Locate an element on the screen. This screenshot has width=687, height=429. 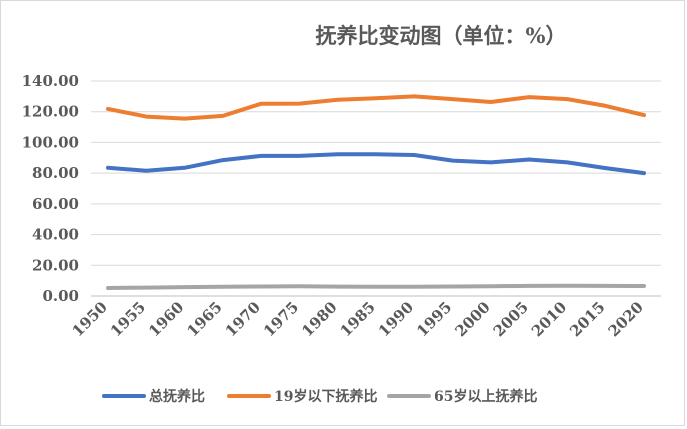
legend-label: 总抚养比 is located at coordinates (177, 396).